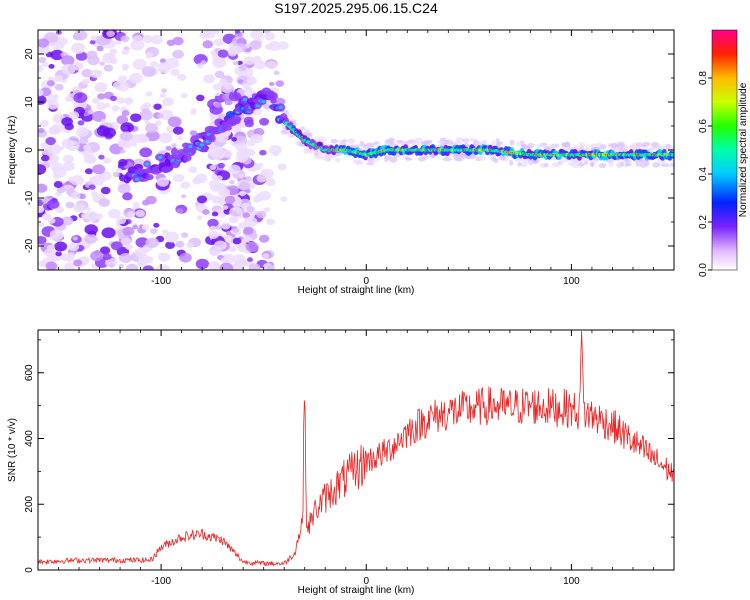 Image resolution: width=750 pixels, height=600 pixels. What do you see at coordinates (356, 590) in the screenshot?
I see `snr-x-axis-label: Height of straight line (km)` at bounding box center [356, 590].